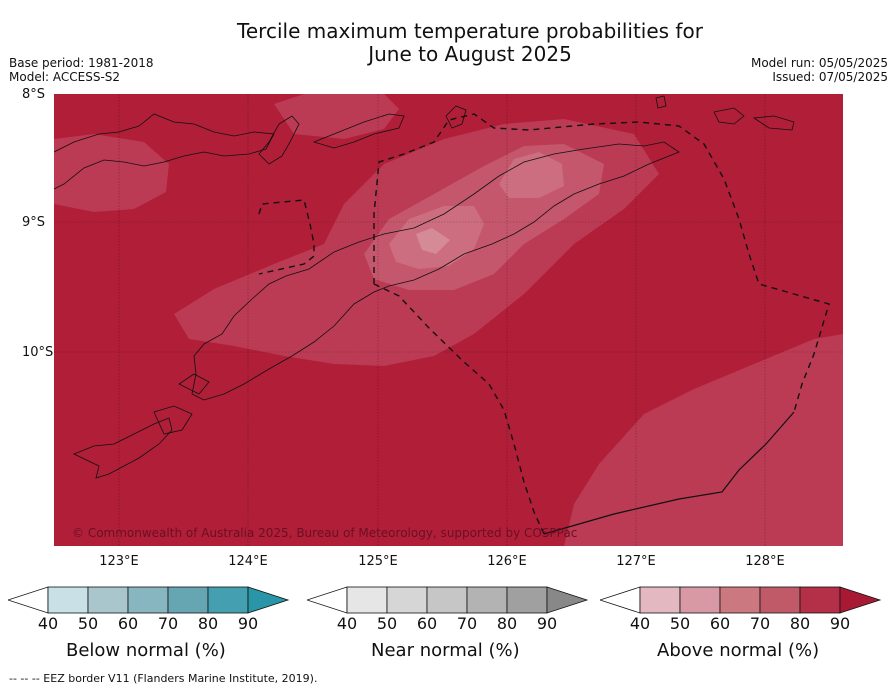  Describe the element at coordinates (467, 623) in the screenshot. I see `legend-near-tick: 70` at that location.